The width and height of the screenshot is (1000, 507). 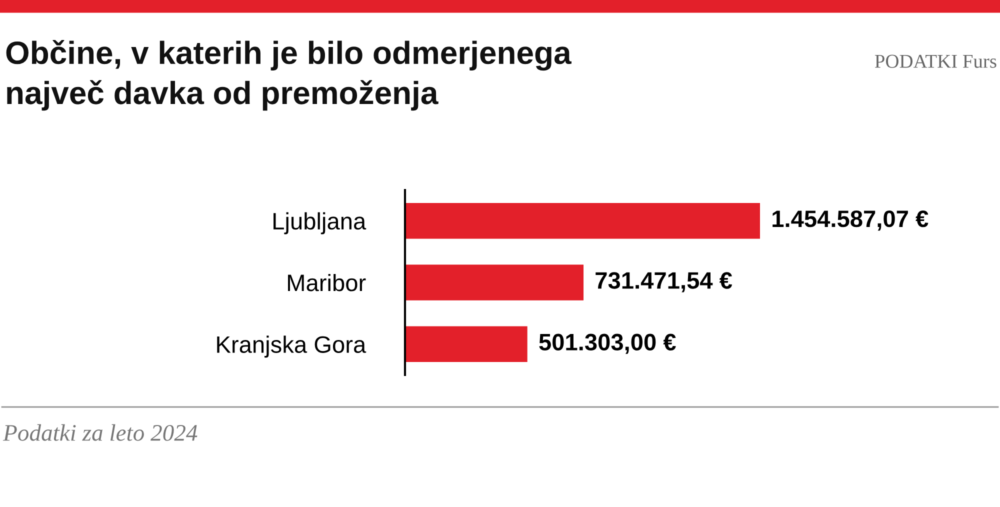 I want to click on text: PODATKI Furs, so click(x=935, y=61).